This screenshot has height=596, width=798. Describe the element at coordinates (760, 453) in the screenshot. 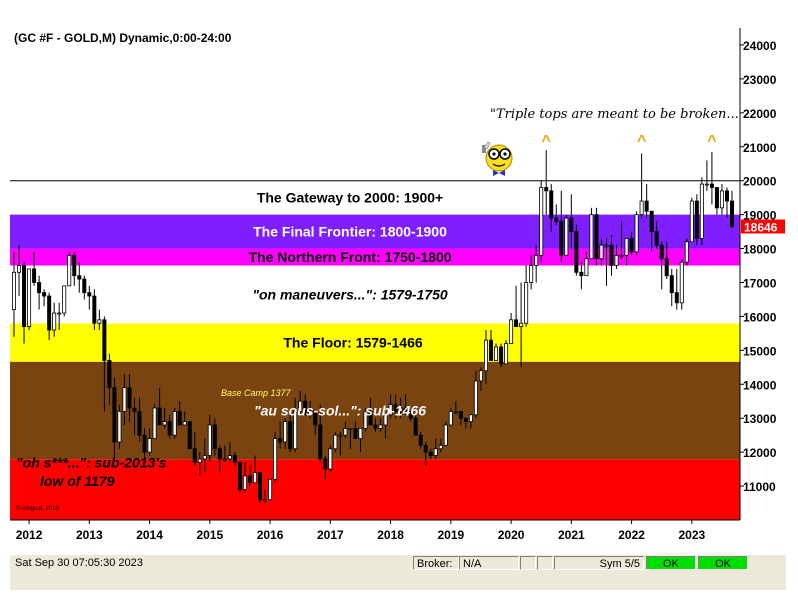

I see `y-tick-label: 12000` at that location.